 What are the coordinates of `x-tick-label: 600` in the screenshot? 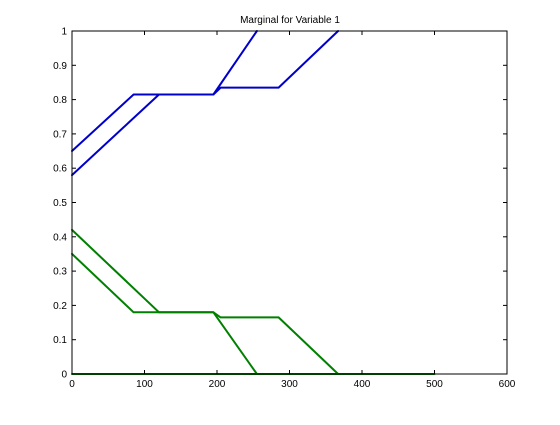 It's located at (507, 384).